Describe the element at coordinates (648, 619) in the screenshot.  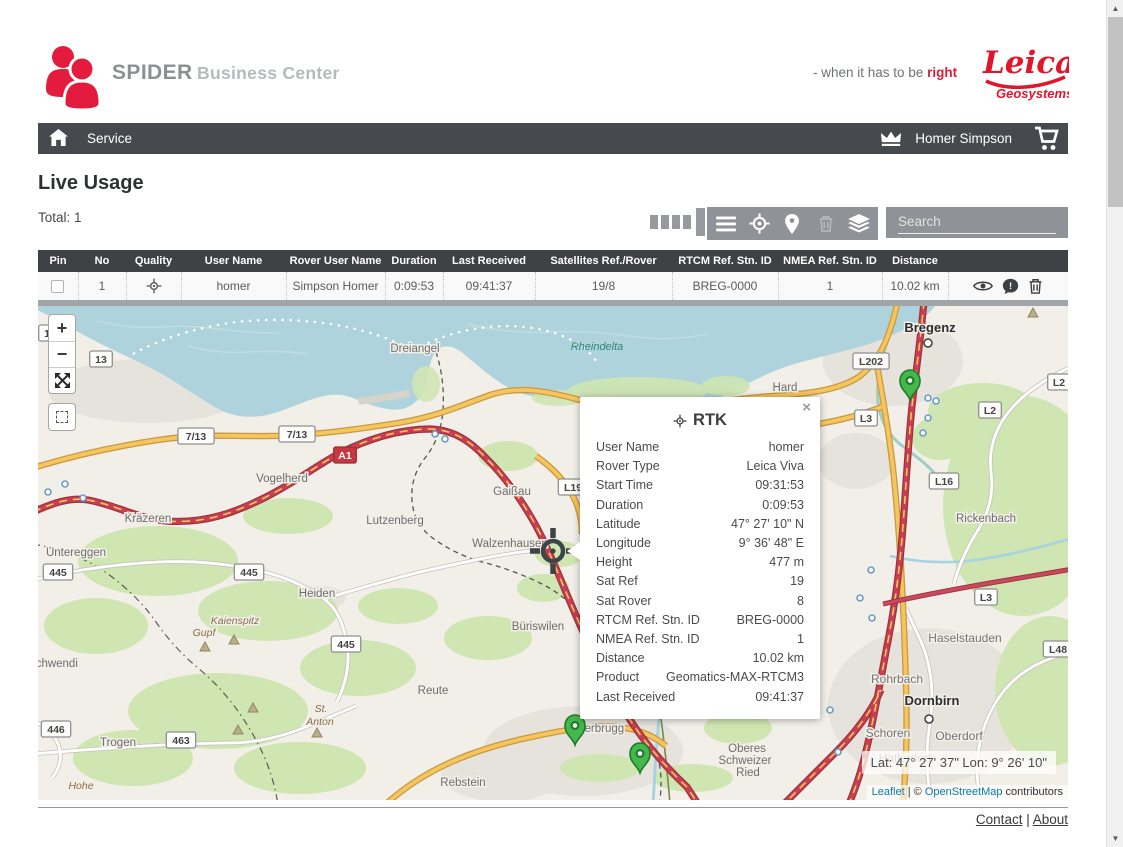
I see `popup-row-label: RTCM Ref. Stn. ID` at that location.